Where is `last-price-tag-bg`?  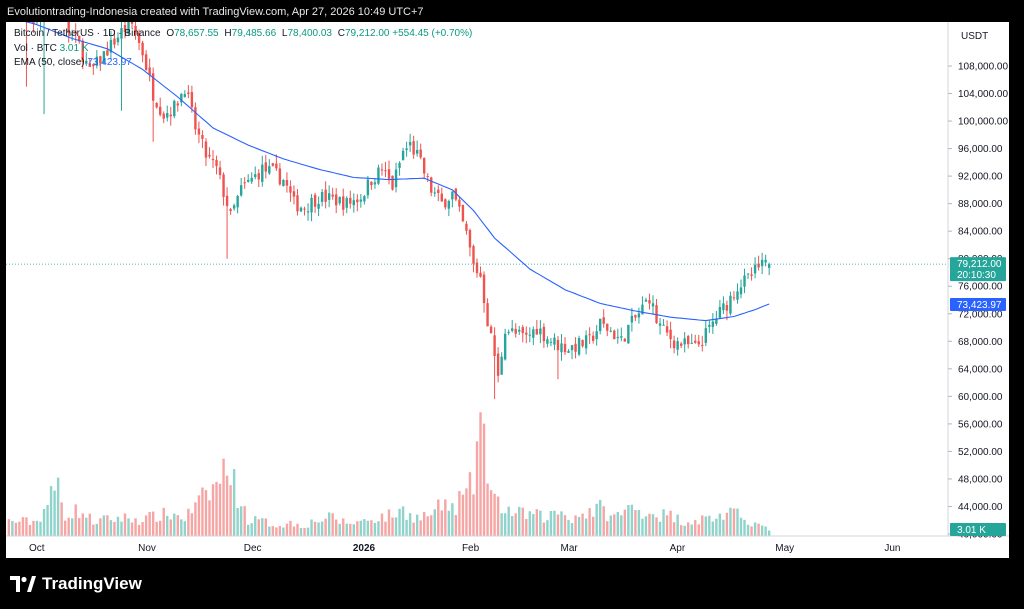 last-price-tag-bg is located at coordinates (978, 269).